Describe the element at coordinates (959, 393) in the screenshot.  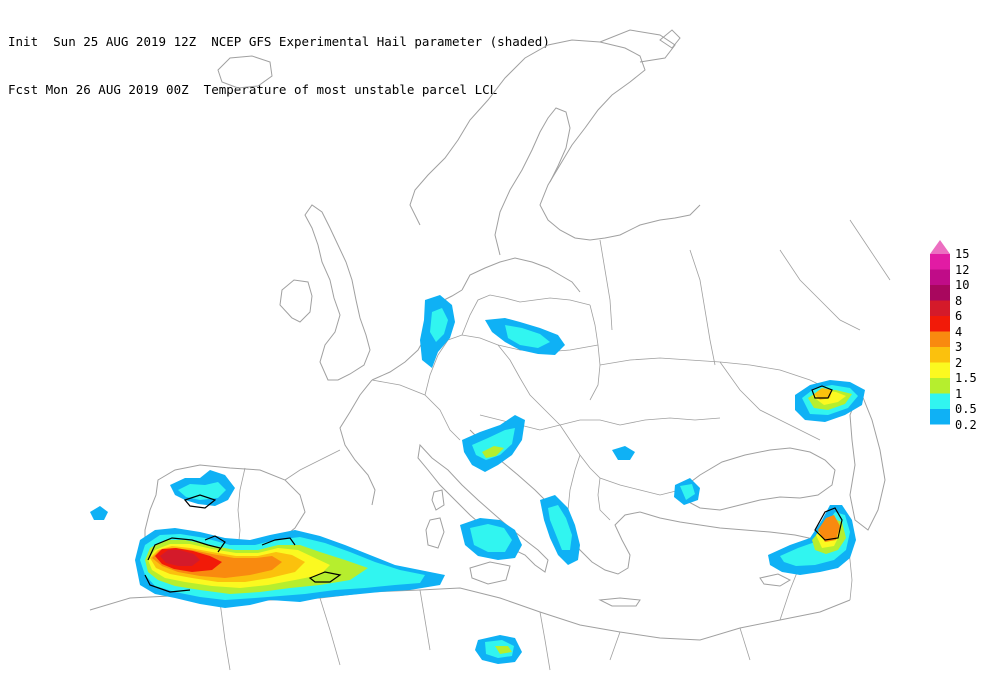
I see `legend-label-1: 1` at that location.